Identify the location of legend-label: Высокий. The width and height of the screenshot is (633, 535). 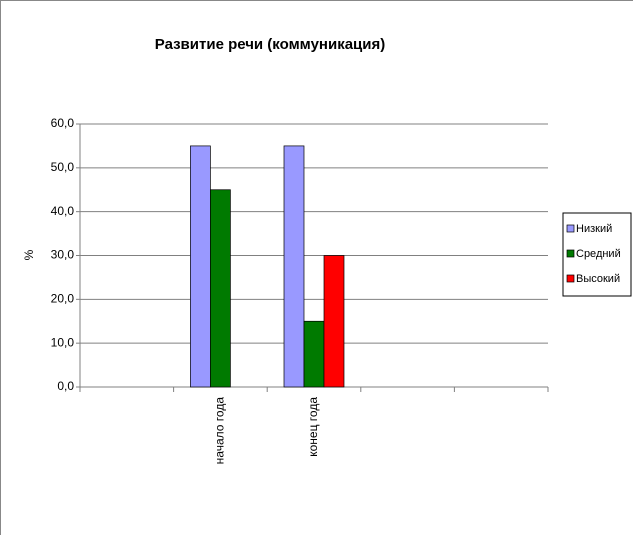
(598, 279).